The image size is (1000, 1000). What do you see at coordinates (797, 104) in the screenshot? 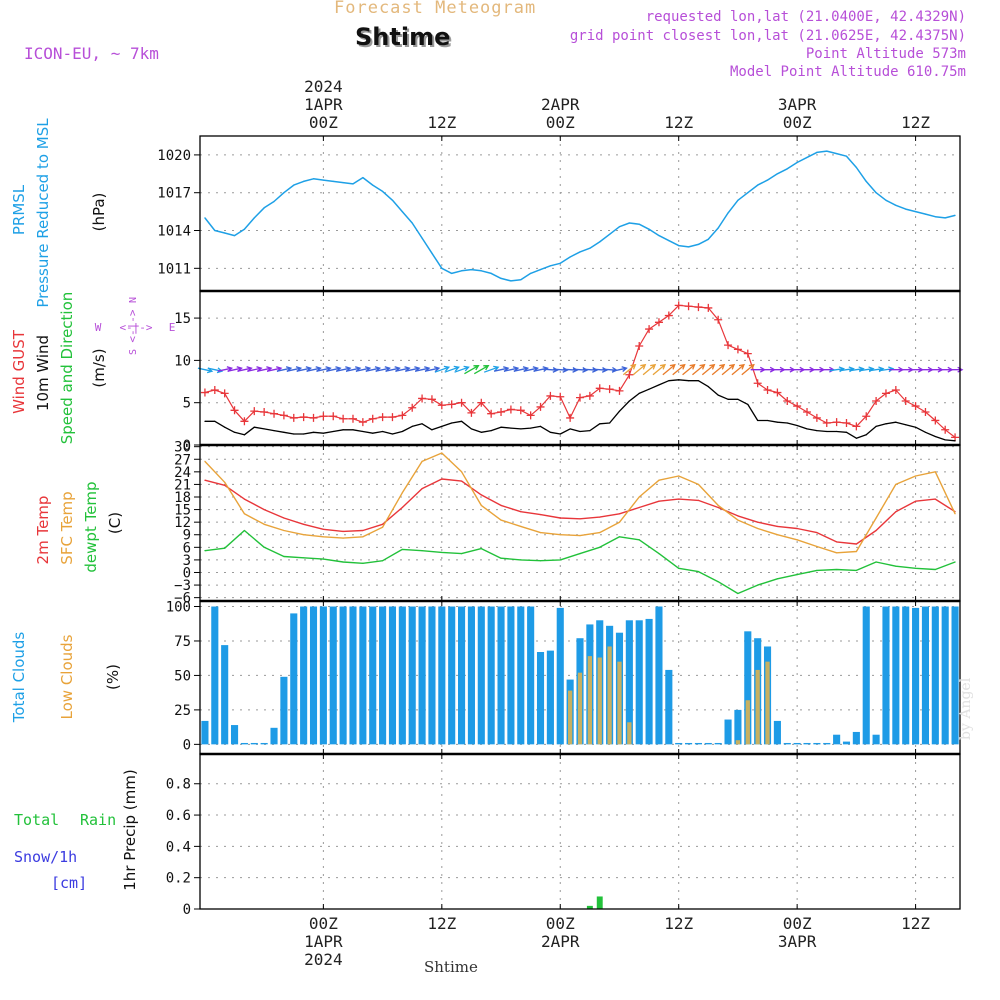
I see `time-axis-top-label: 3APR` at bounding box center [797, 104].